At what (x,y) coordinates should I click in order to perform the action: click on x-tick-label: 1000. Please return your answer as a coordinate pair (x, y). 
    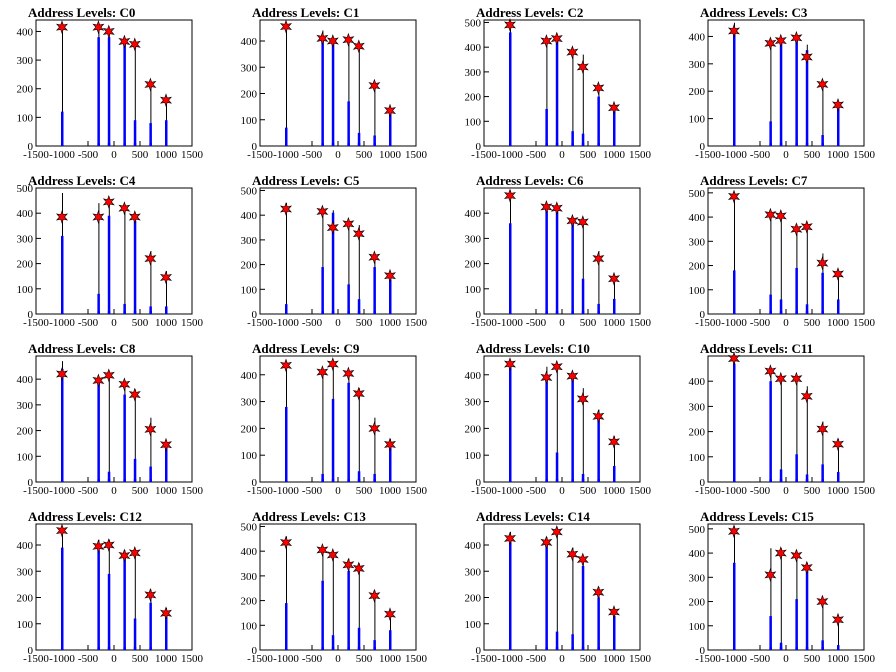
    Looking at the image, I should click on (390, 323).